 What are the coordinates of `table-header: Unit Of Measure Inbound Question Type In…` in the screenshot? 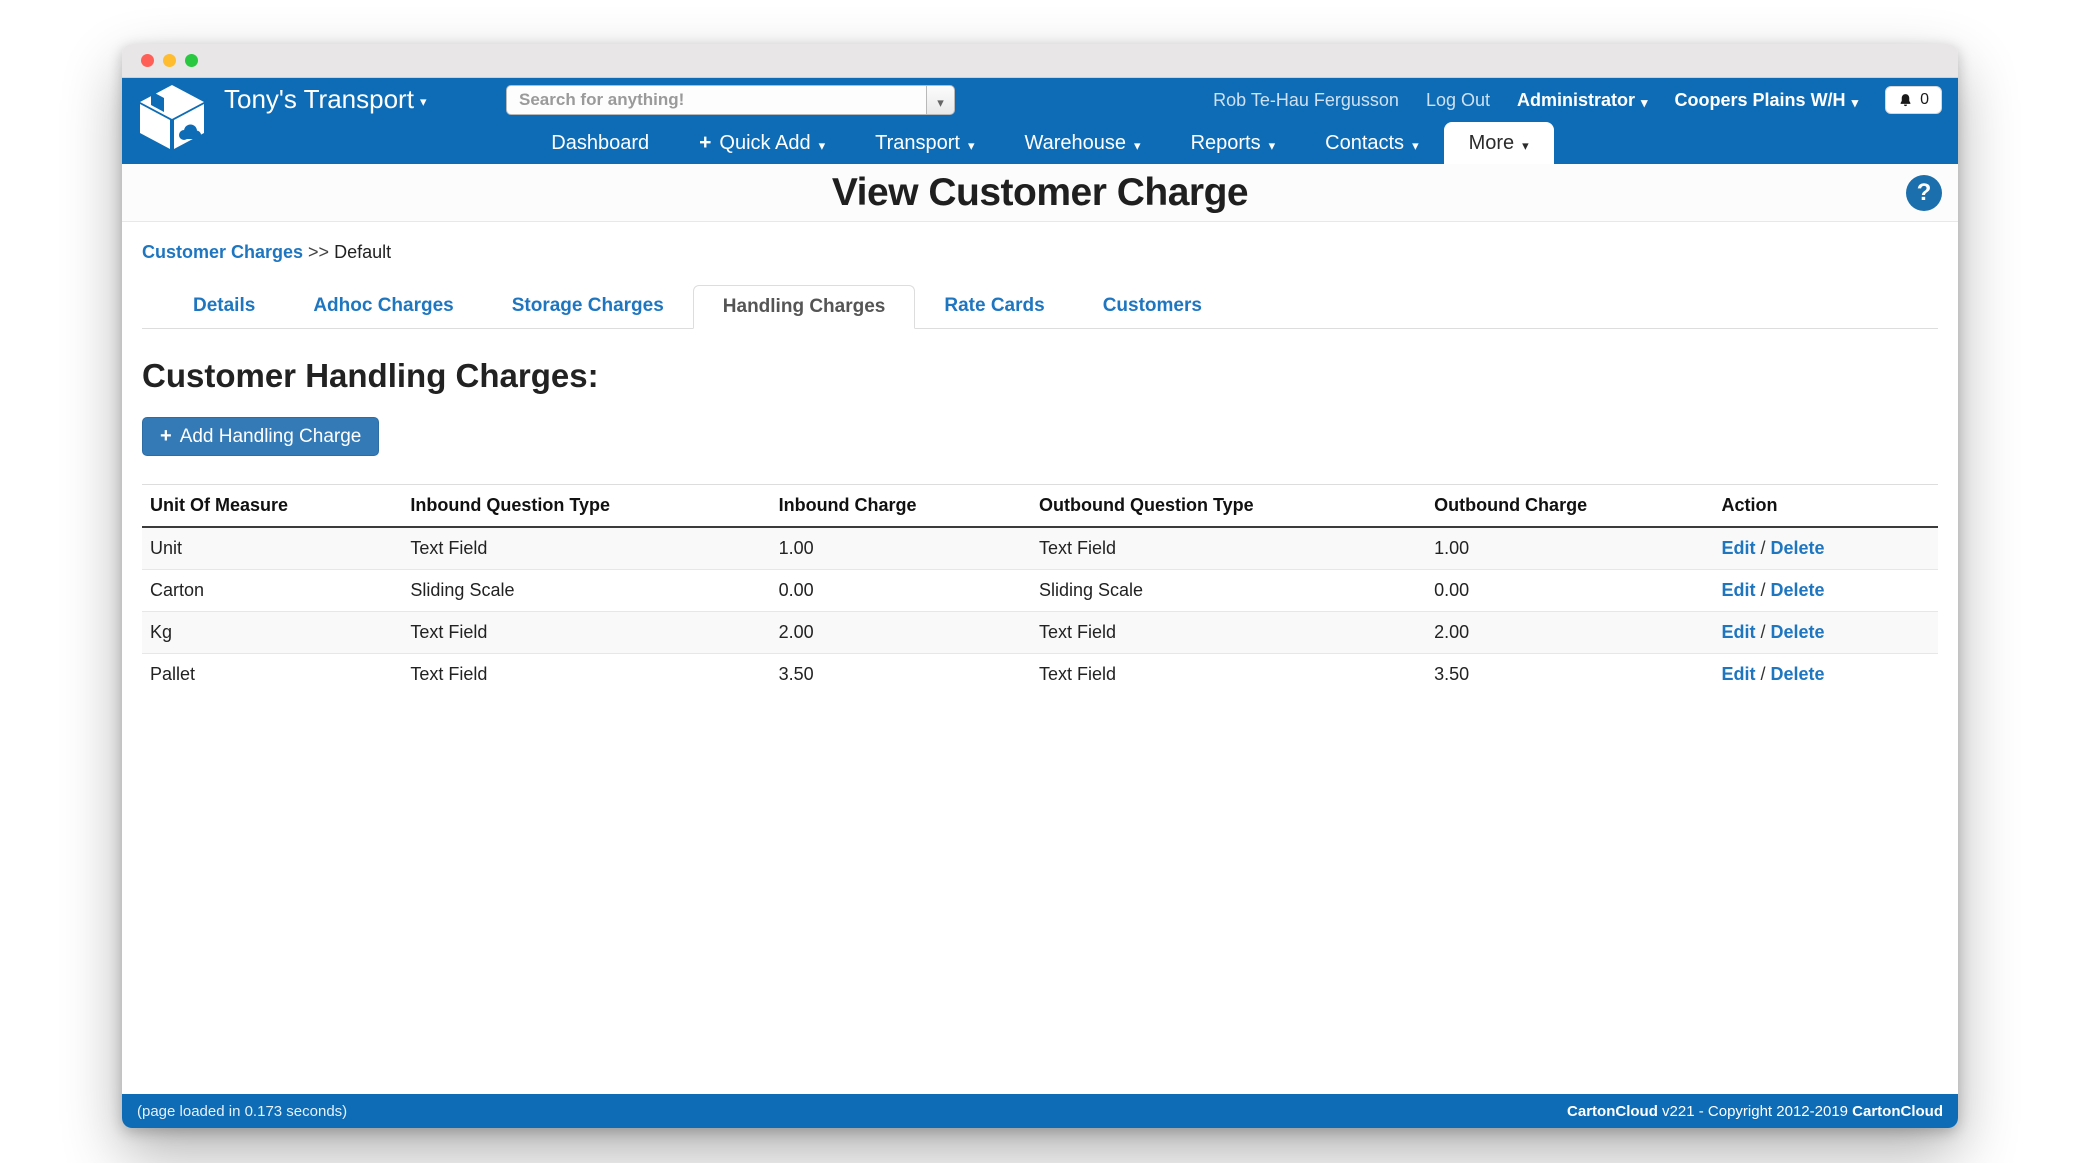 It's located at (1040, 506).